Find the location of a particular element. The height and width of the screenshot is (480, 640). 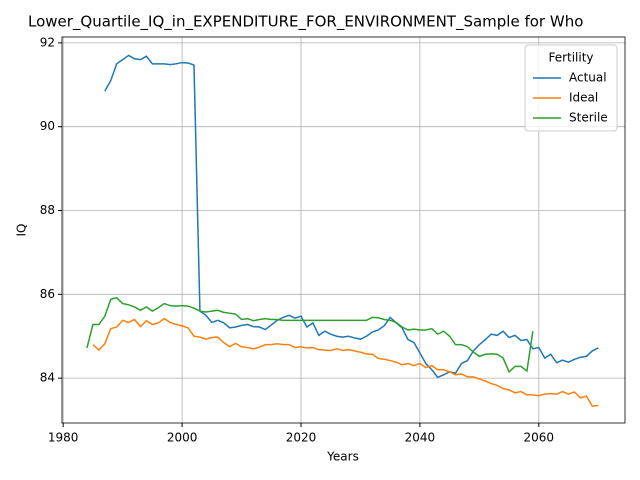

legend: Fertility Actual Ideal Sterile is located at coordinates (571, 88).